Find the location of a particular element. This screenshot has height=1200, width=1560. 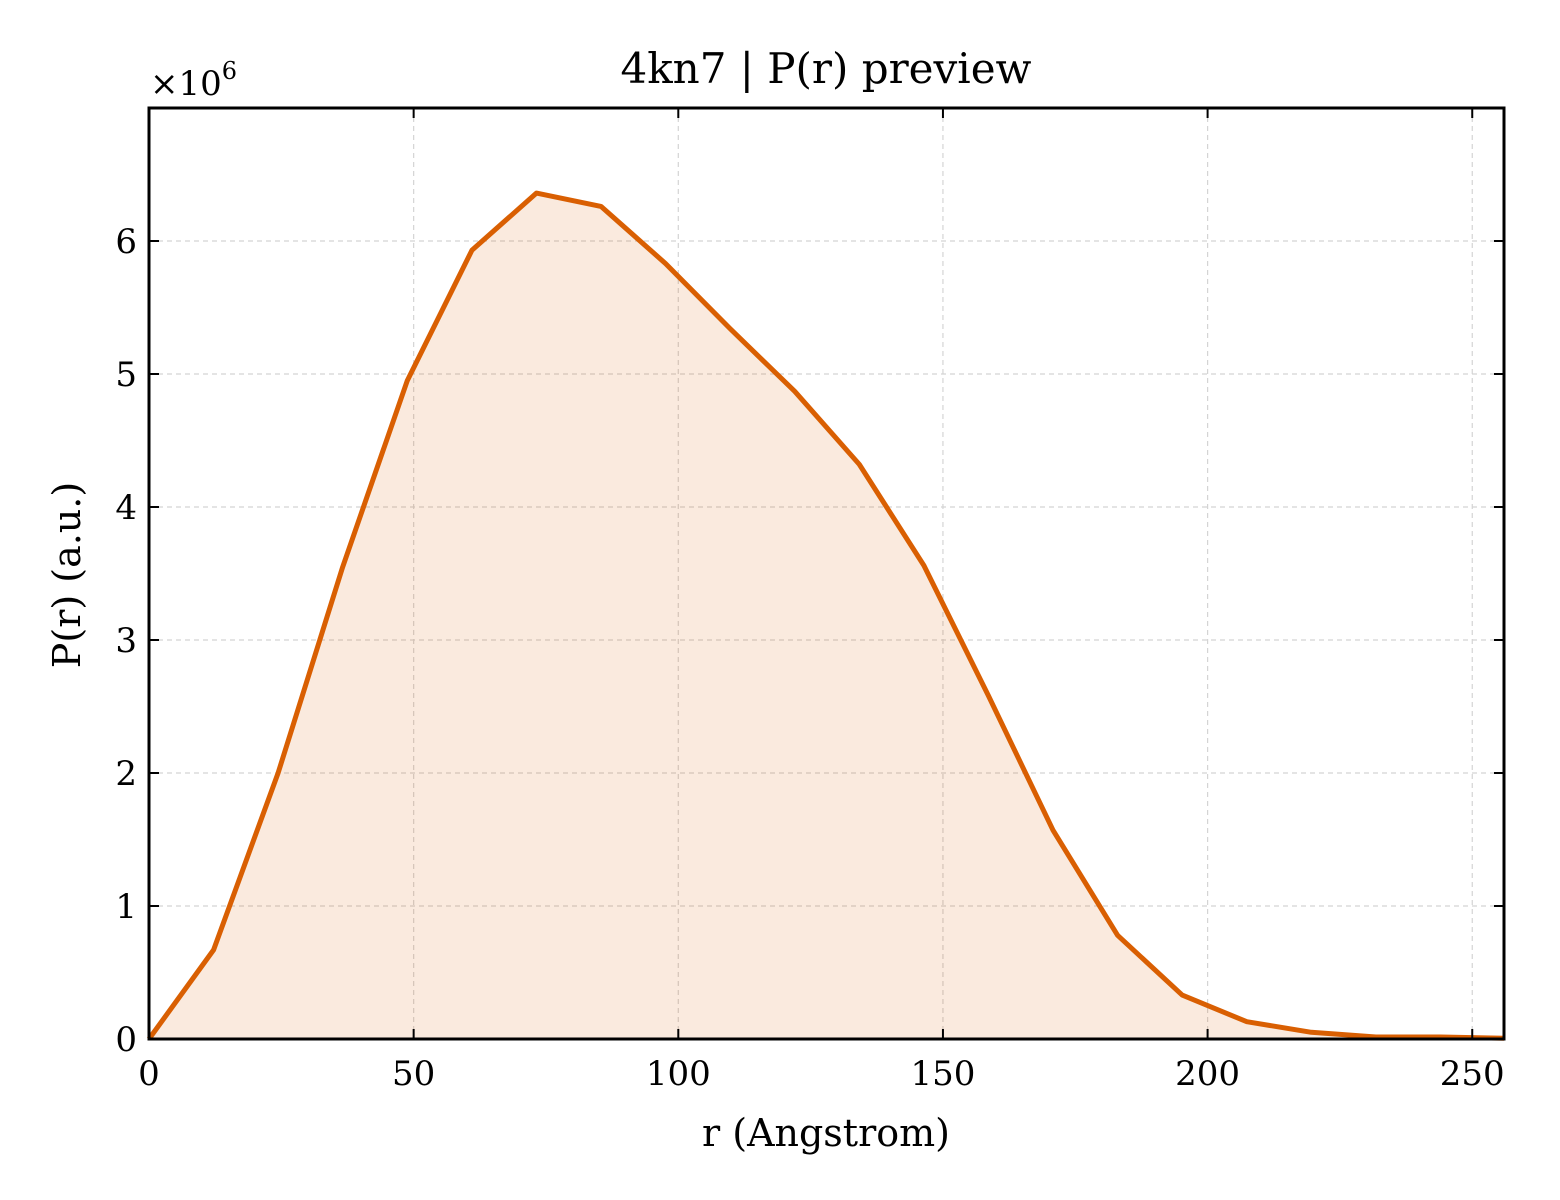

x-tick-label: 0 is located at coordinates (149, 1074).